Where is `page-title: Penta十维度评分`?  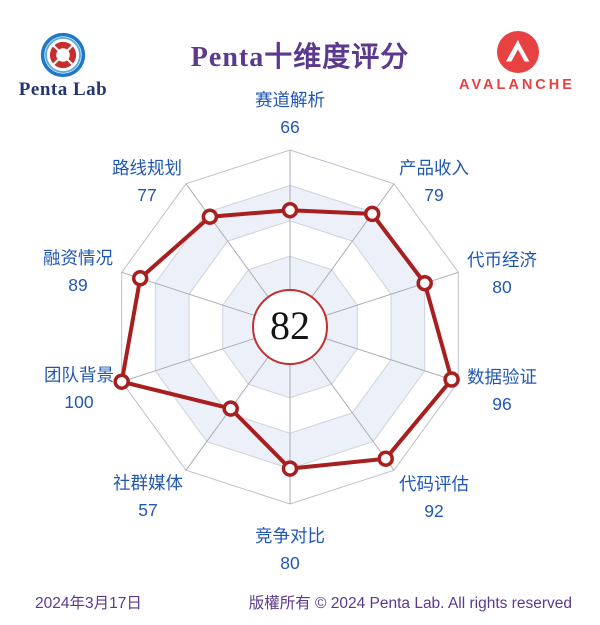
page-title: Penta十维度评分 is located at coordinates (300, 57).